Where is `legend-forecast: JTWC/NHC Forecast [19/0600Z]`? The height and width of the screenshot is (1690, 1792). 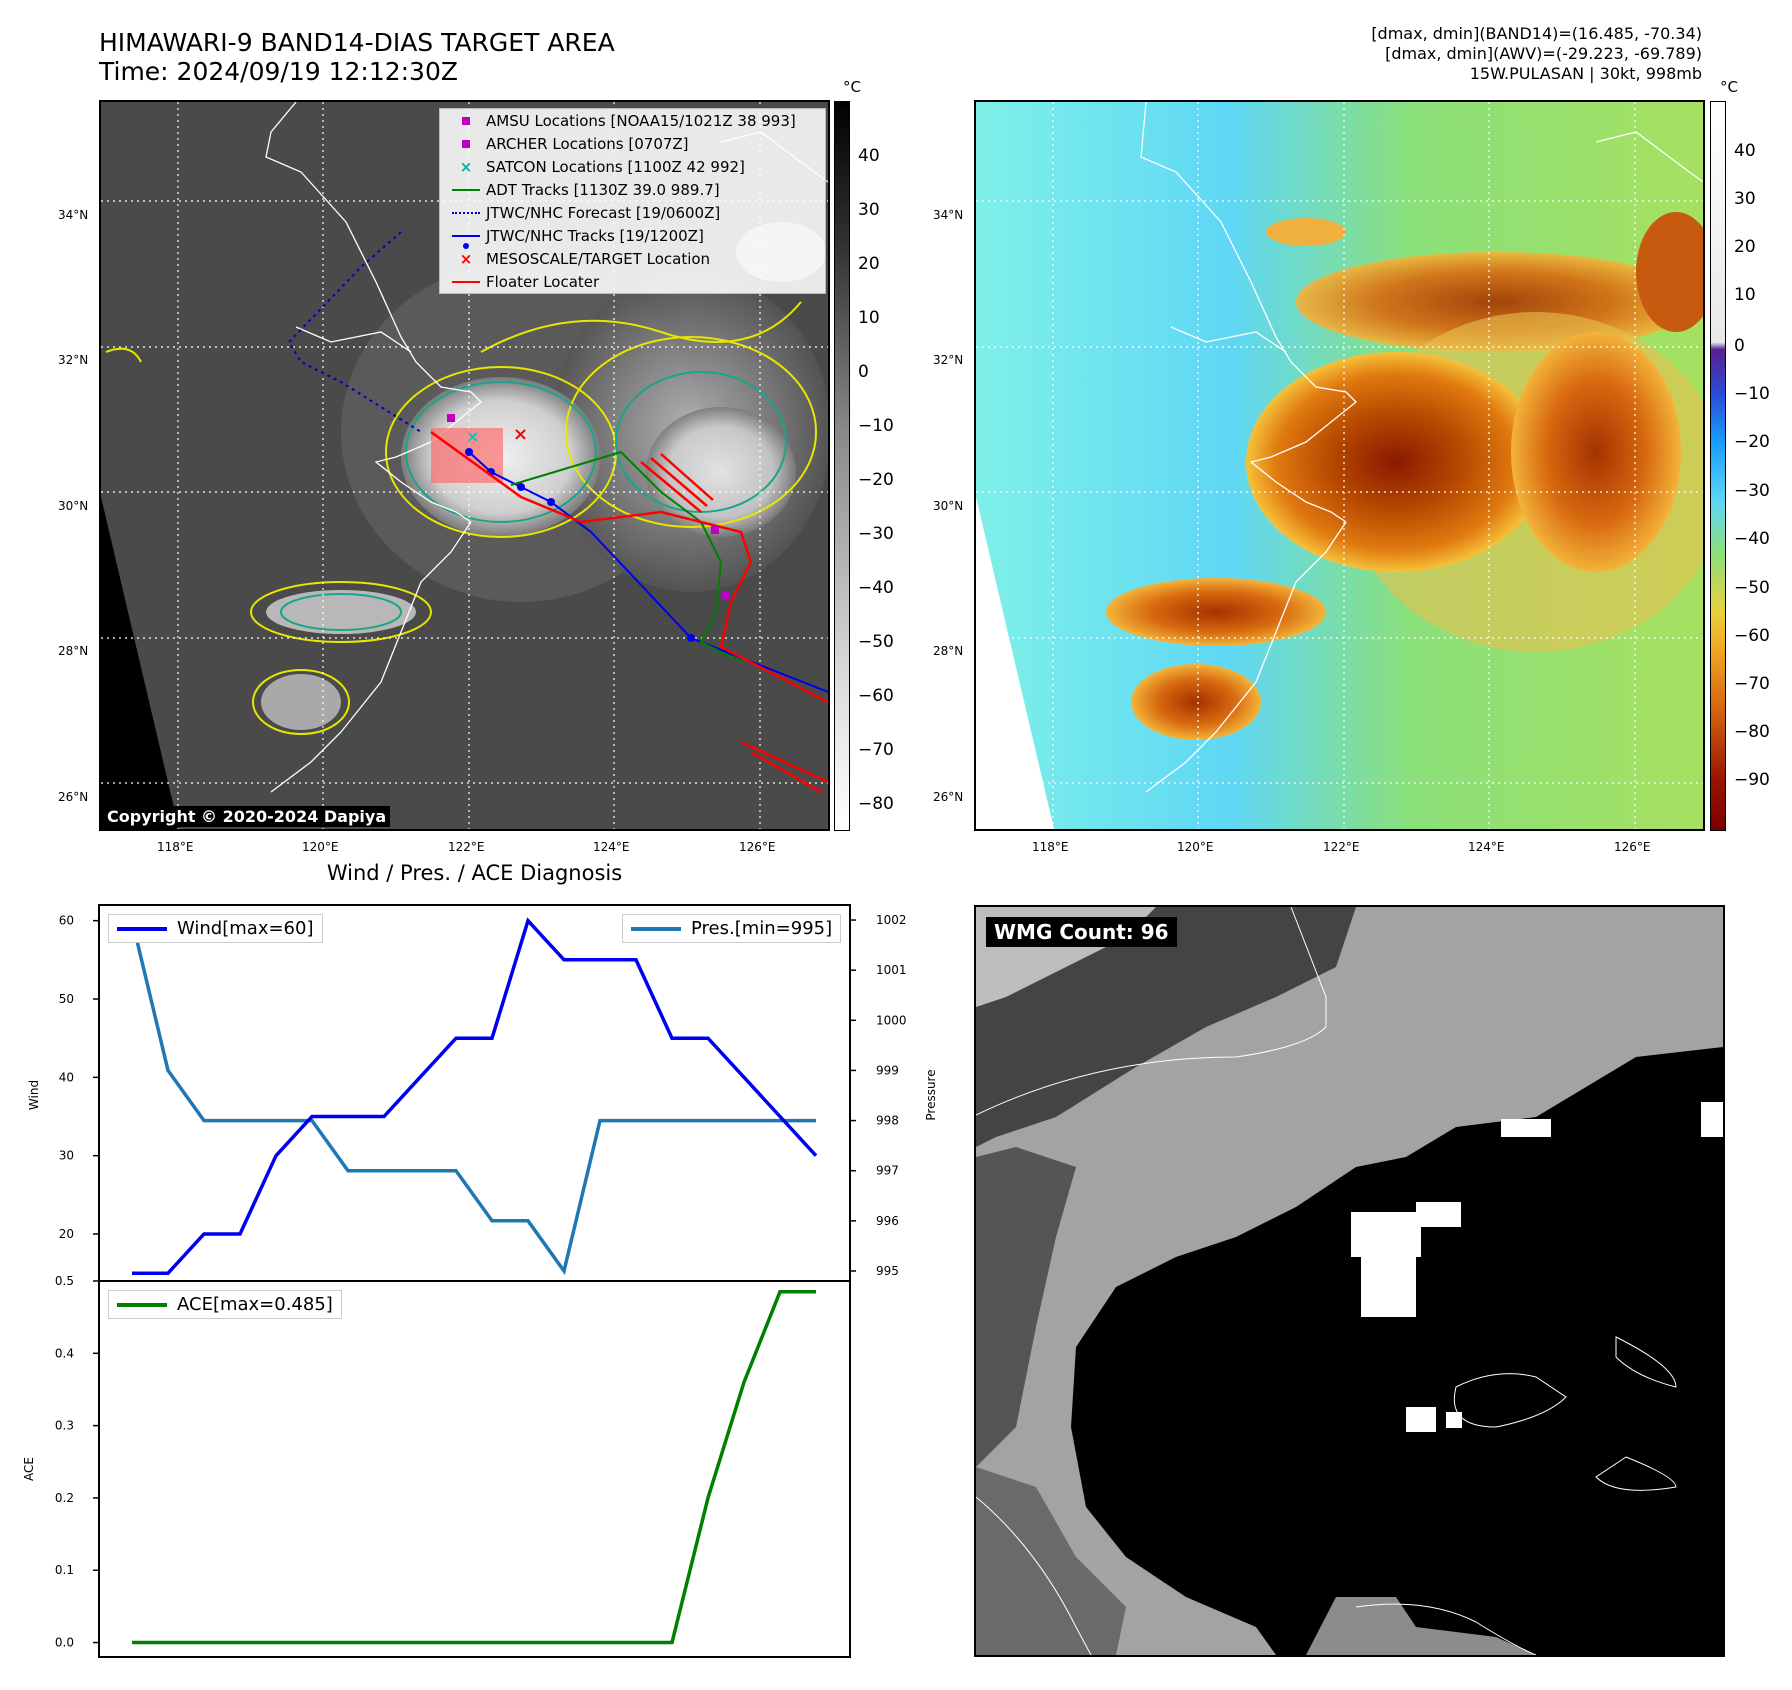
legend-forecast: JTWC/NHC Forecast [19/0600Z] is located at coordinates (603, 212).